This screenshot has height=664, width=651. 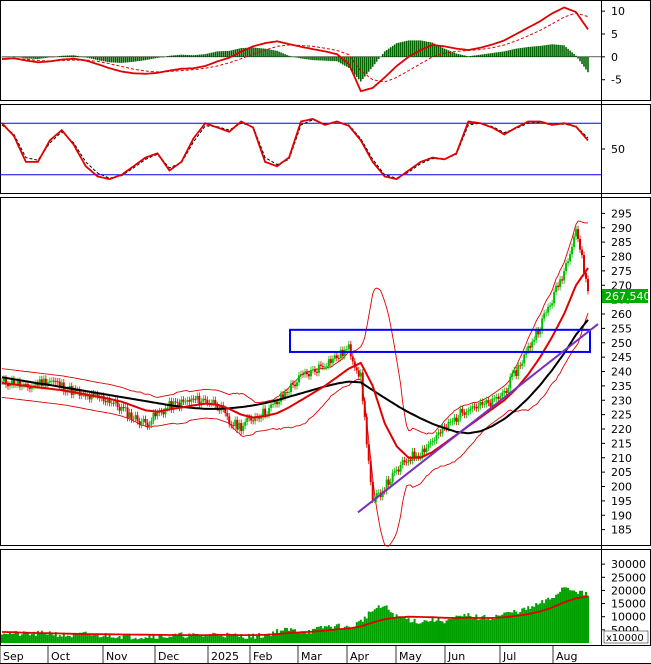 What do you see at coordinates (621, 487) in the screenshot?
I see `y-tick-label: 200` at bounding box center [621, 487].